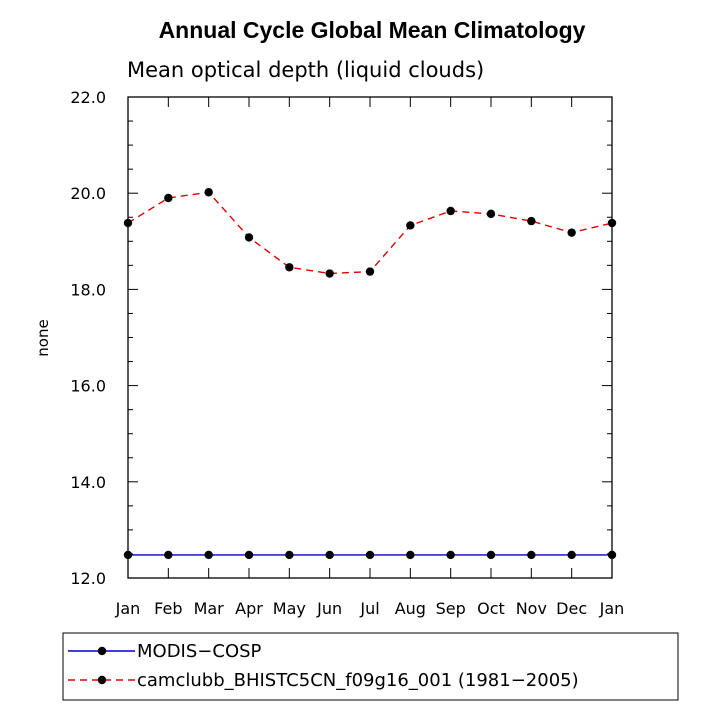 Image resolution: width=717 pixels, height=717 pixels. I want to click on x-tick-label: Sep, so click(451, 608).